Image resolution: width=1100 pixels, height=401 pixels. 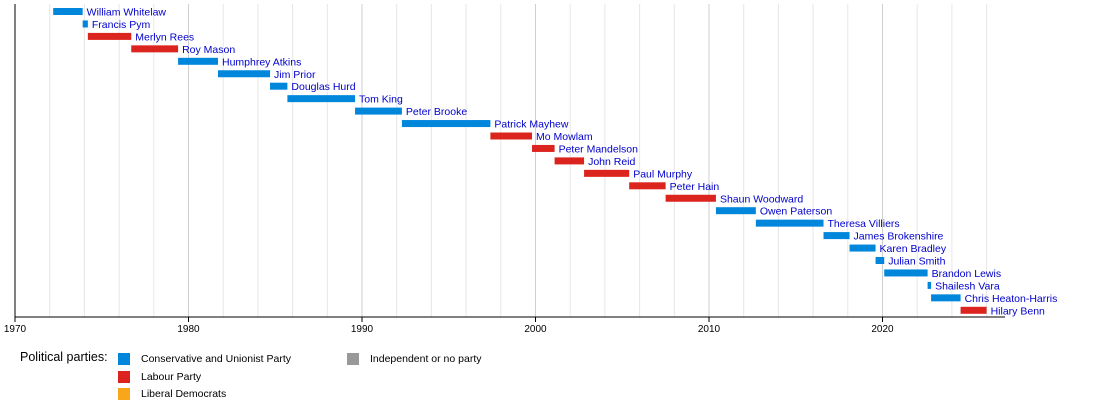 What do you see at coordinates (124, 394) in the screenshot?
I see `legend-swatch-lib` at bounding box center [124, 394].